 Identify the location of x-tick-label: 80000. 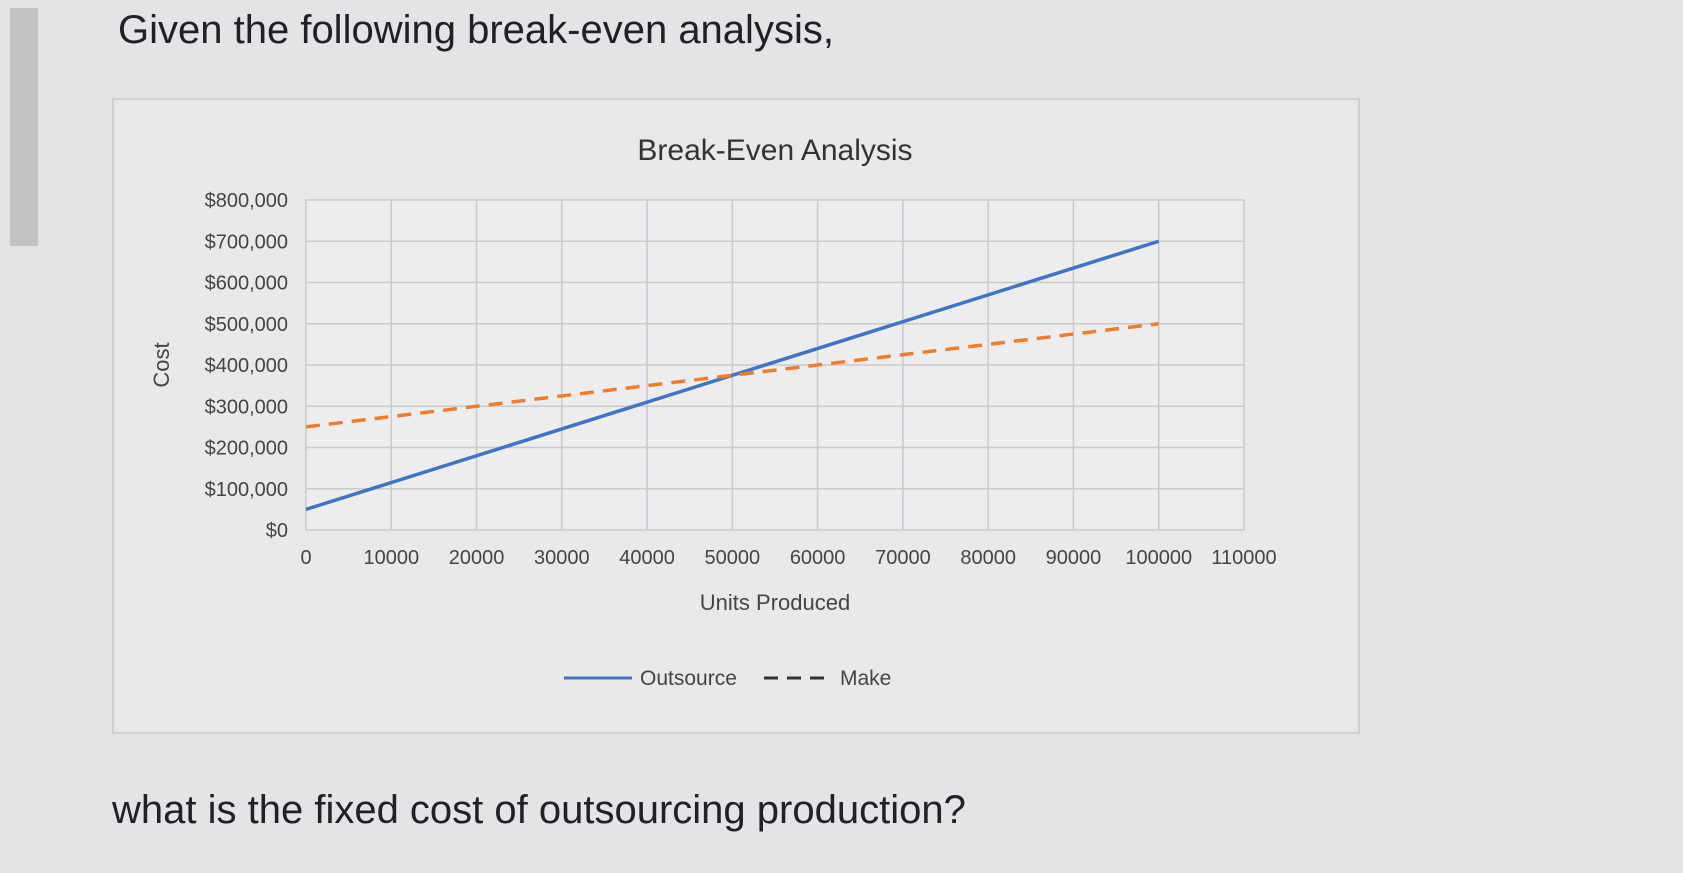
(988, 558).